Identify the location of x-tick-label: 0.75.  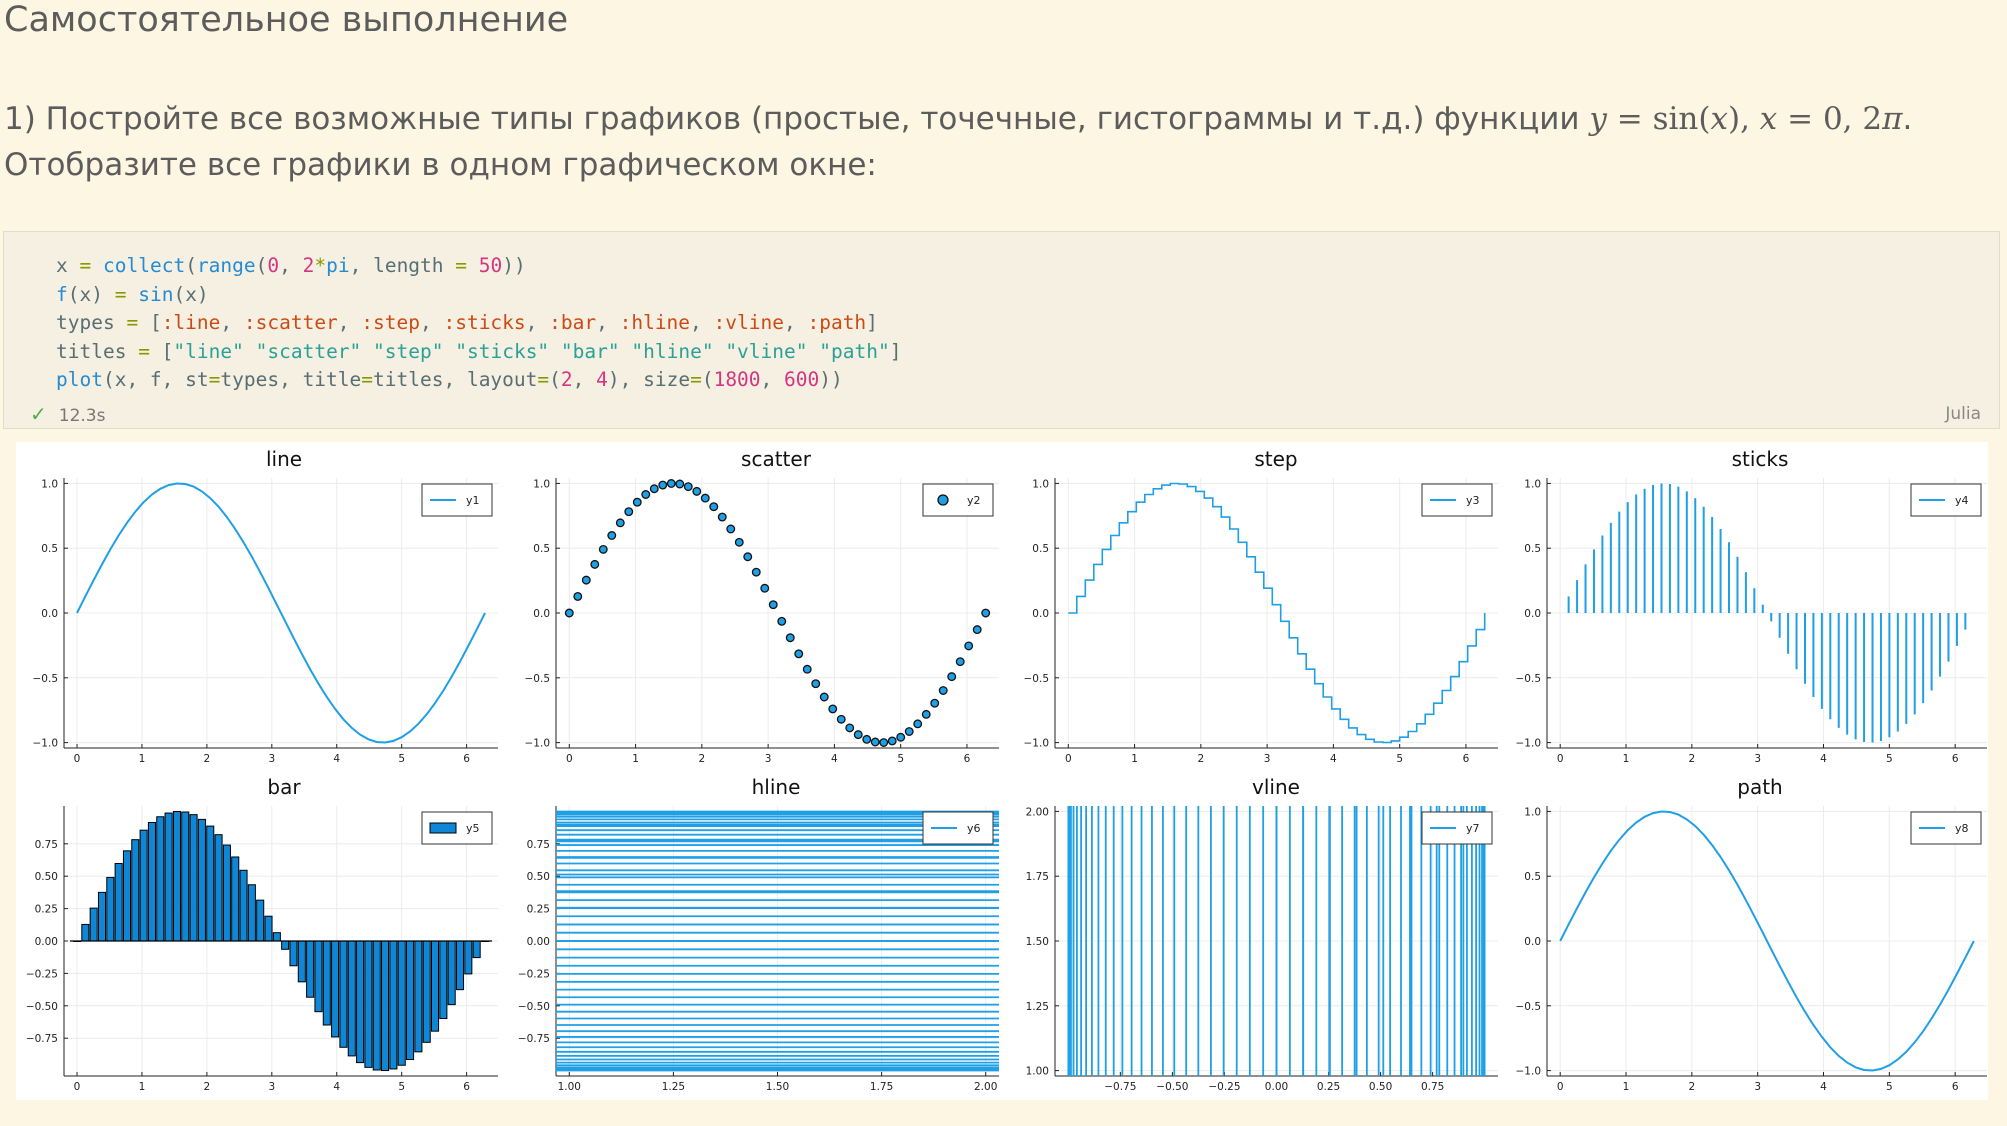
(1432, 1087).